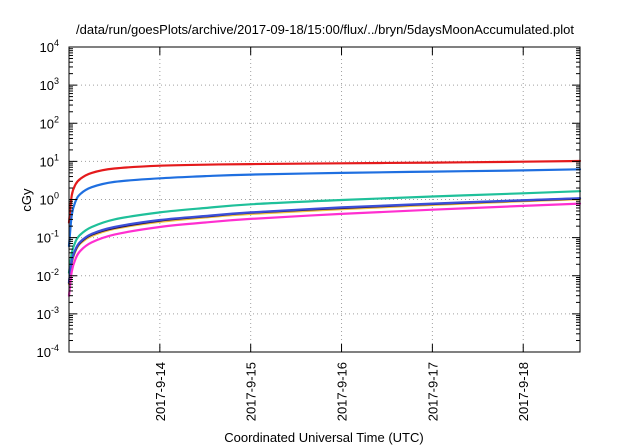  What do you see at coordinates (56, 119) in the screenshot?
I see `y-tick-exponent: 2` at bounding box center [56, 119].